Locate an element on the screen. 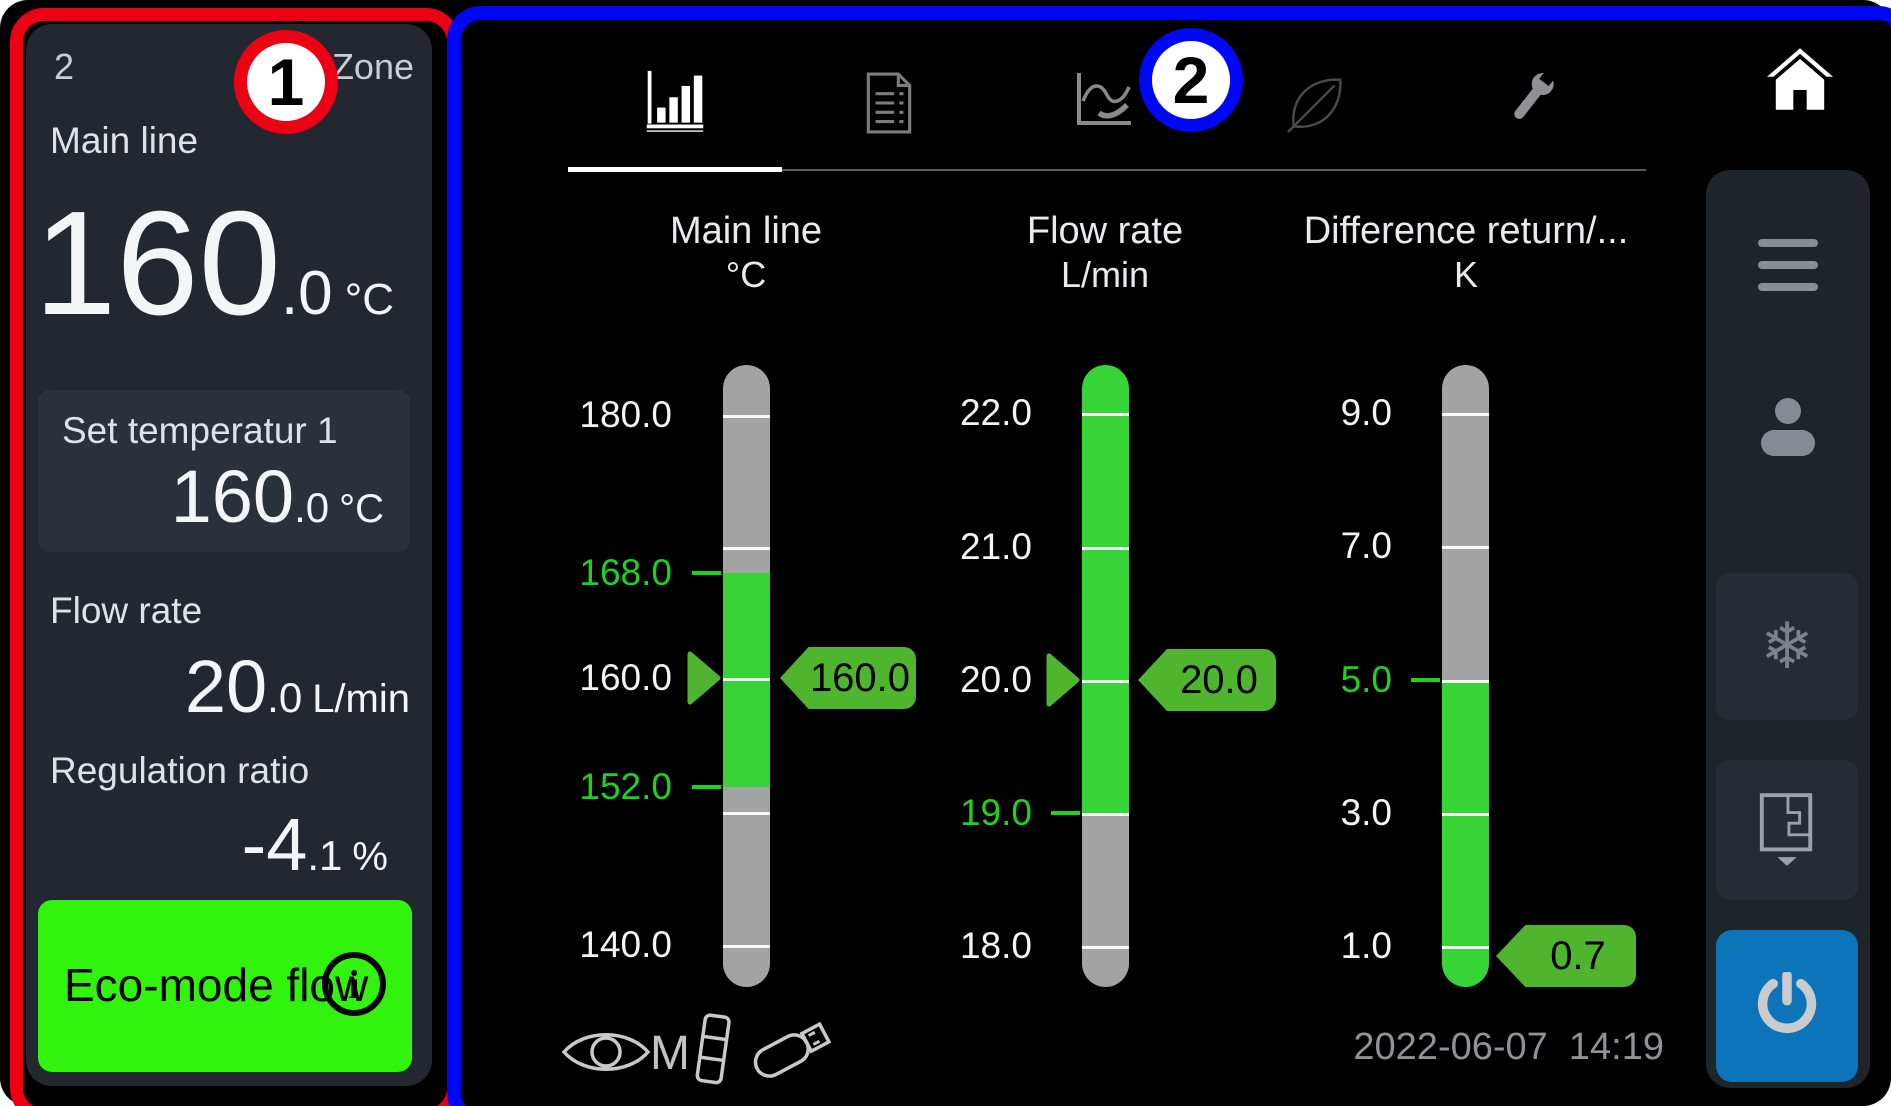  mold-select-button is located at coordinates (1787, 830).